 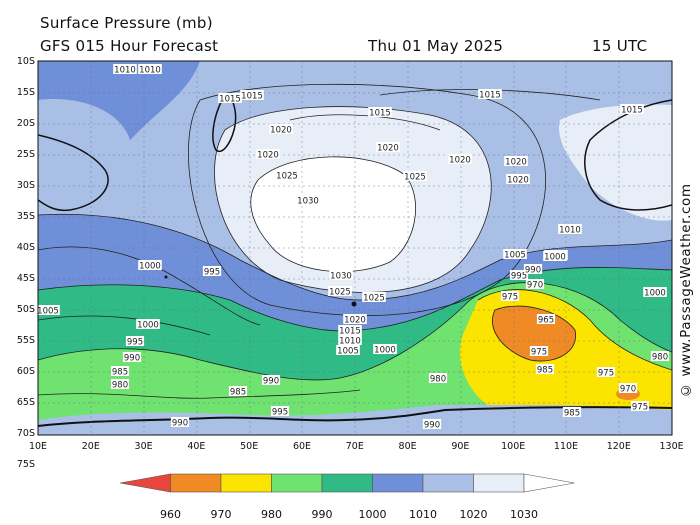 I want to click on latitude-label: 25S, so click(x=25, y=154).